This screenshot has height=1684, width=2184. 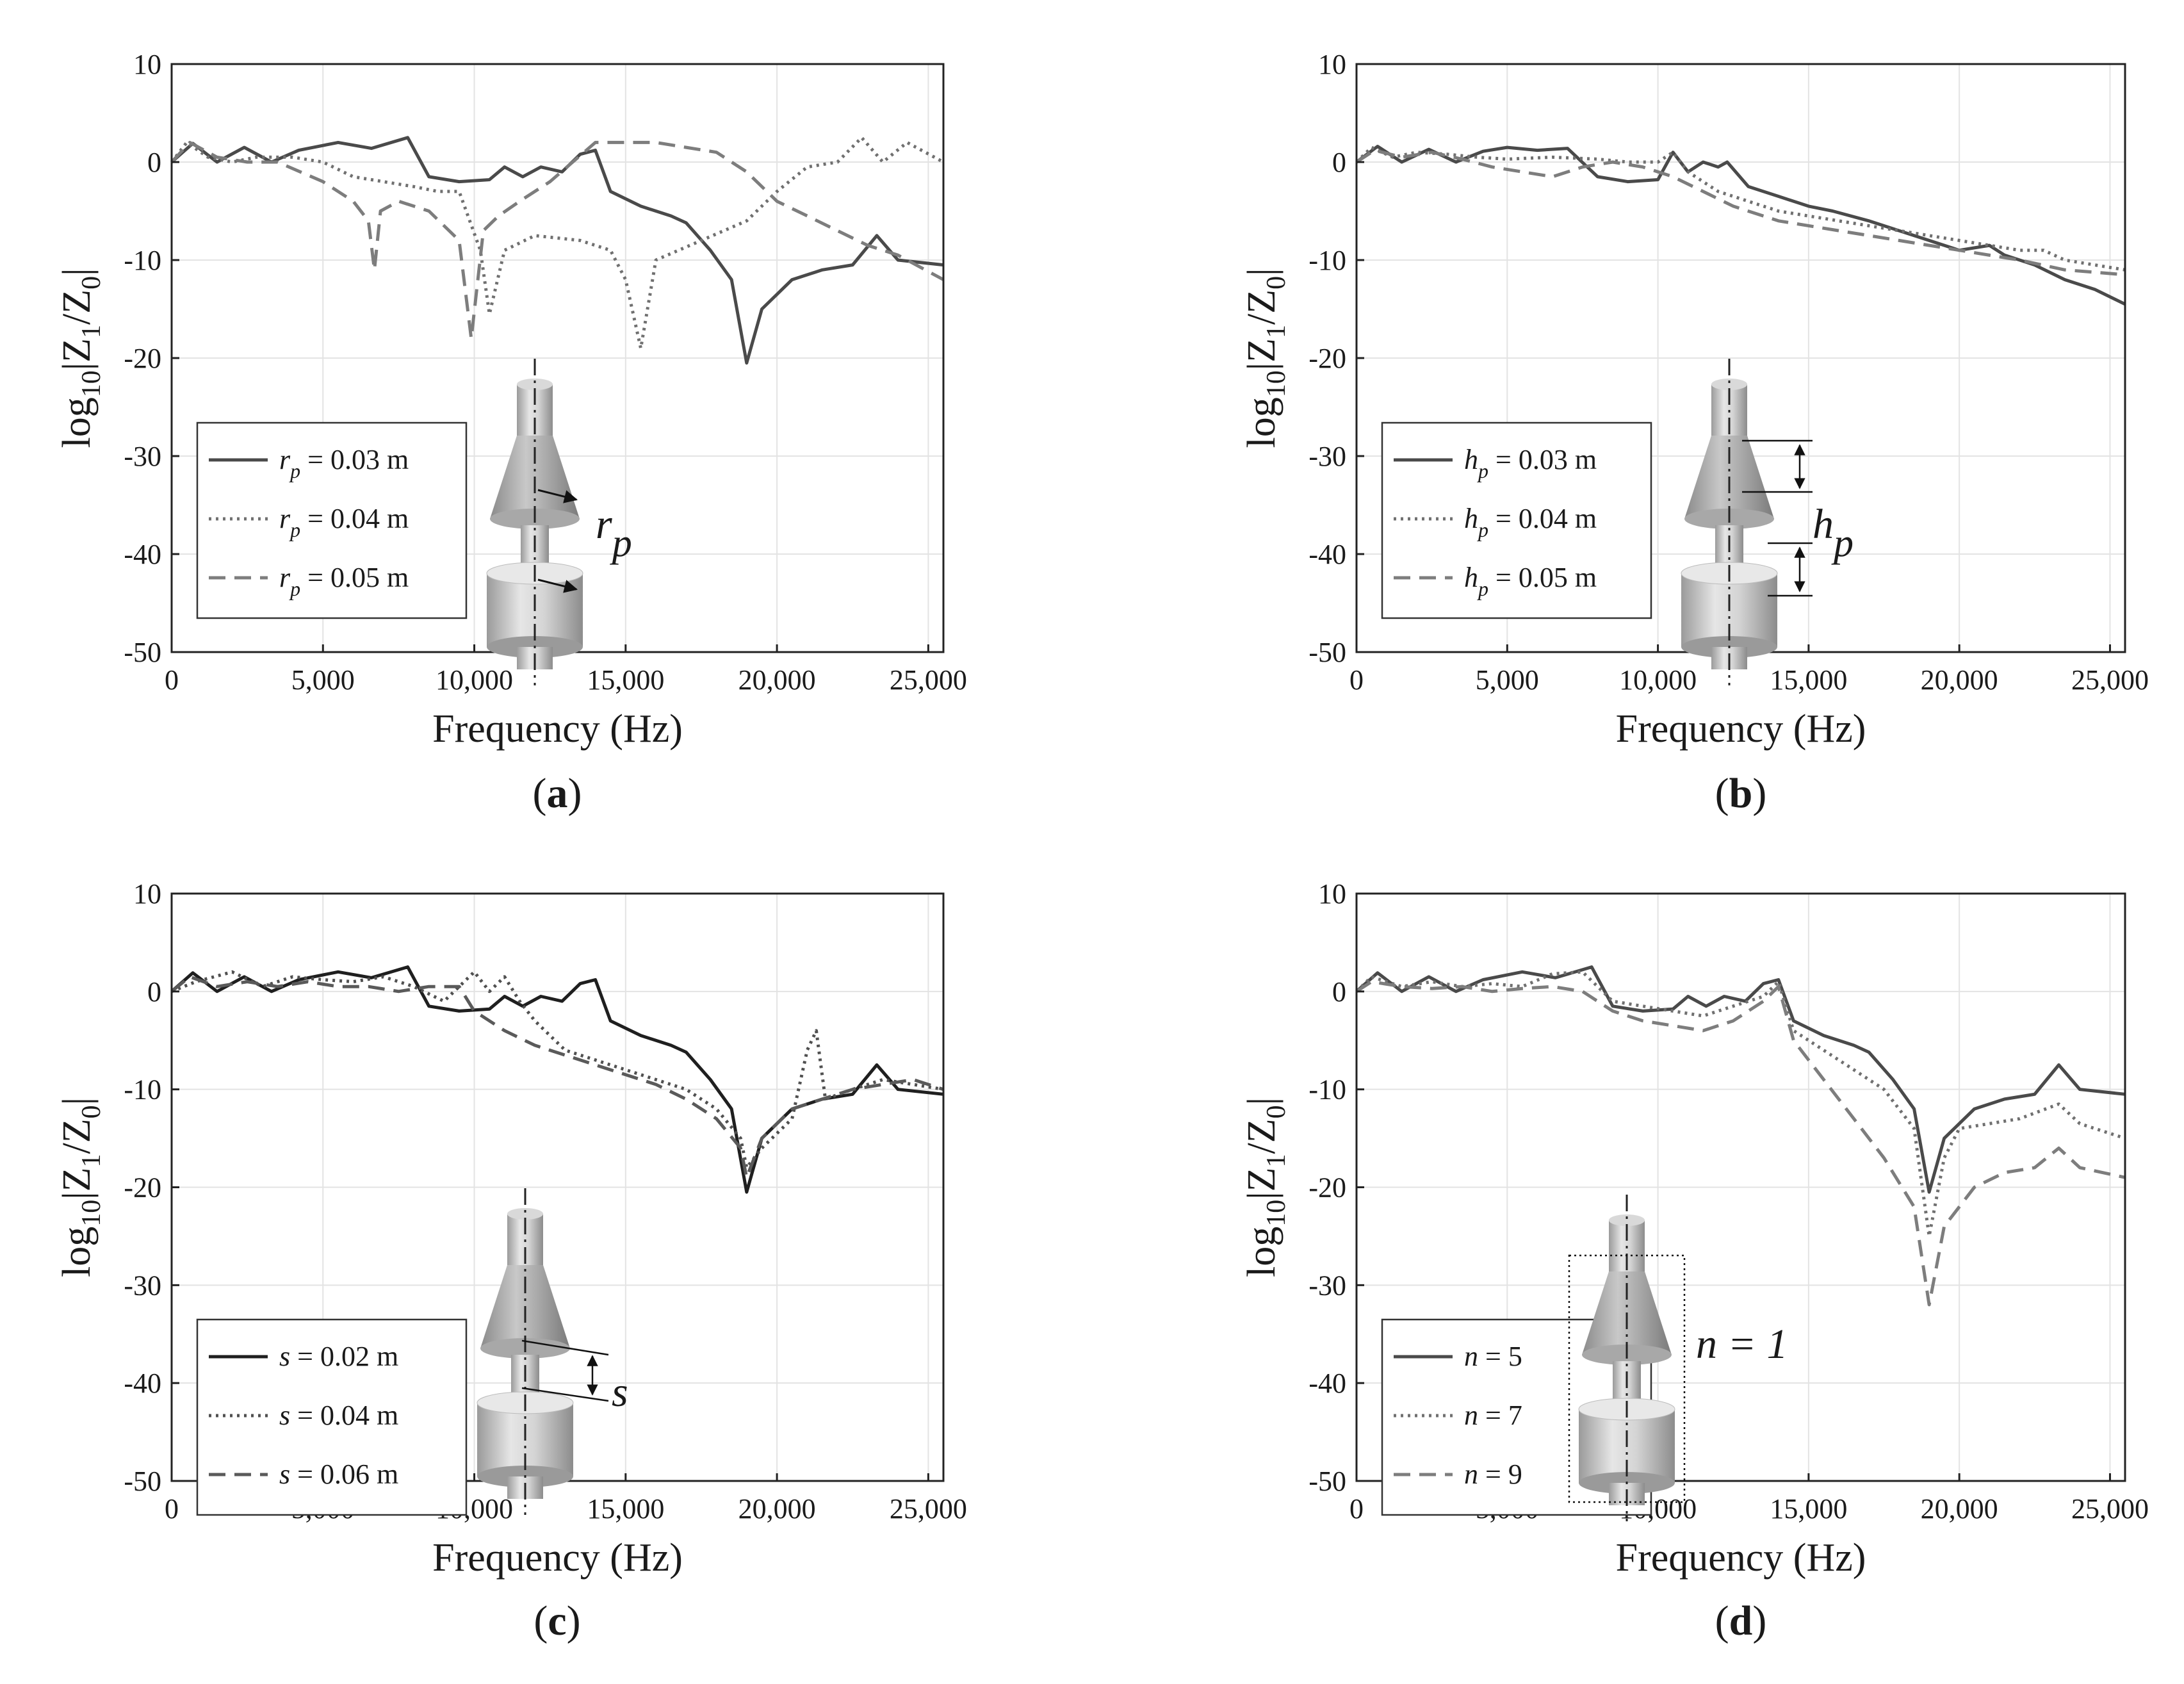 What do you see at coordinates (559, 522) in the screenshot?
I see `geometry-inset: rp` at bounding box center [559, 522].